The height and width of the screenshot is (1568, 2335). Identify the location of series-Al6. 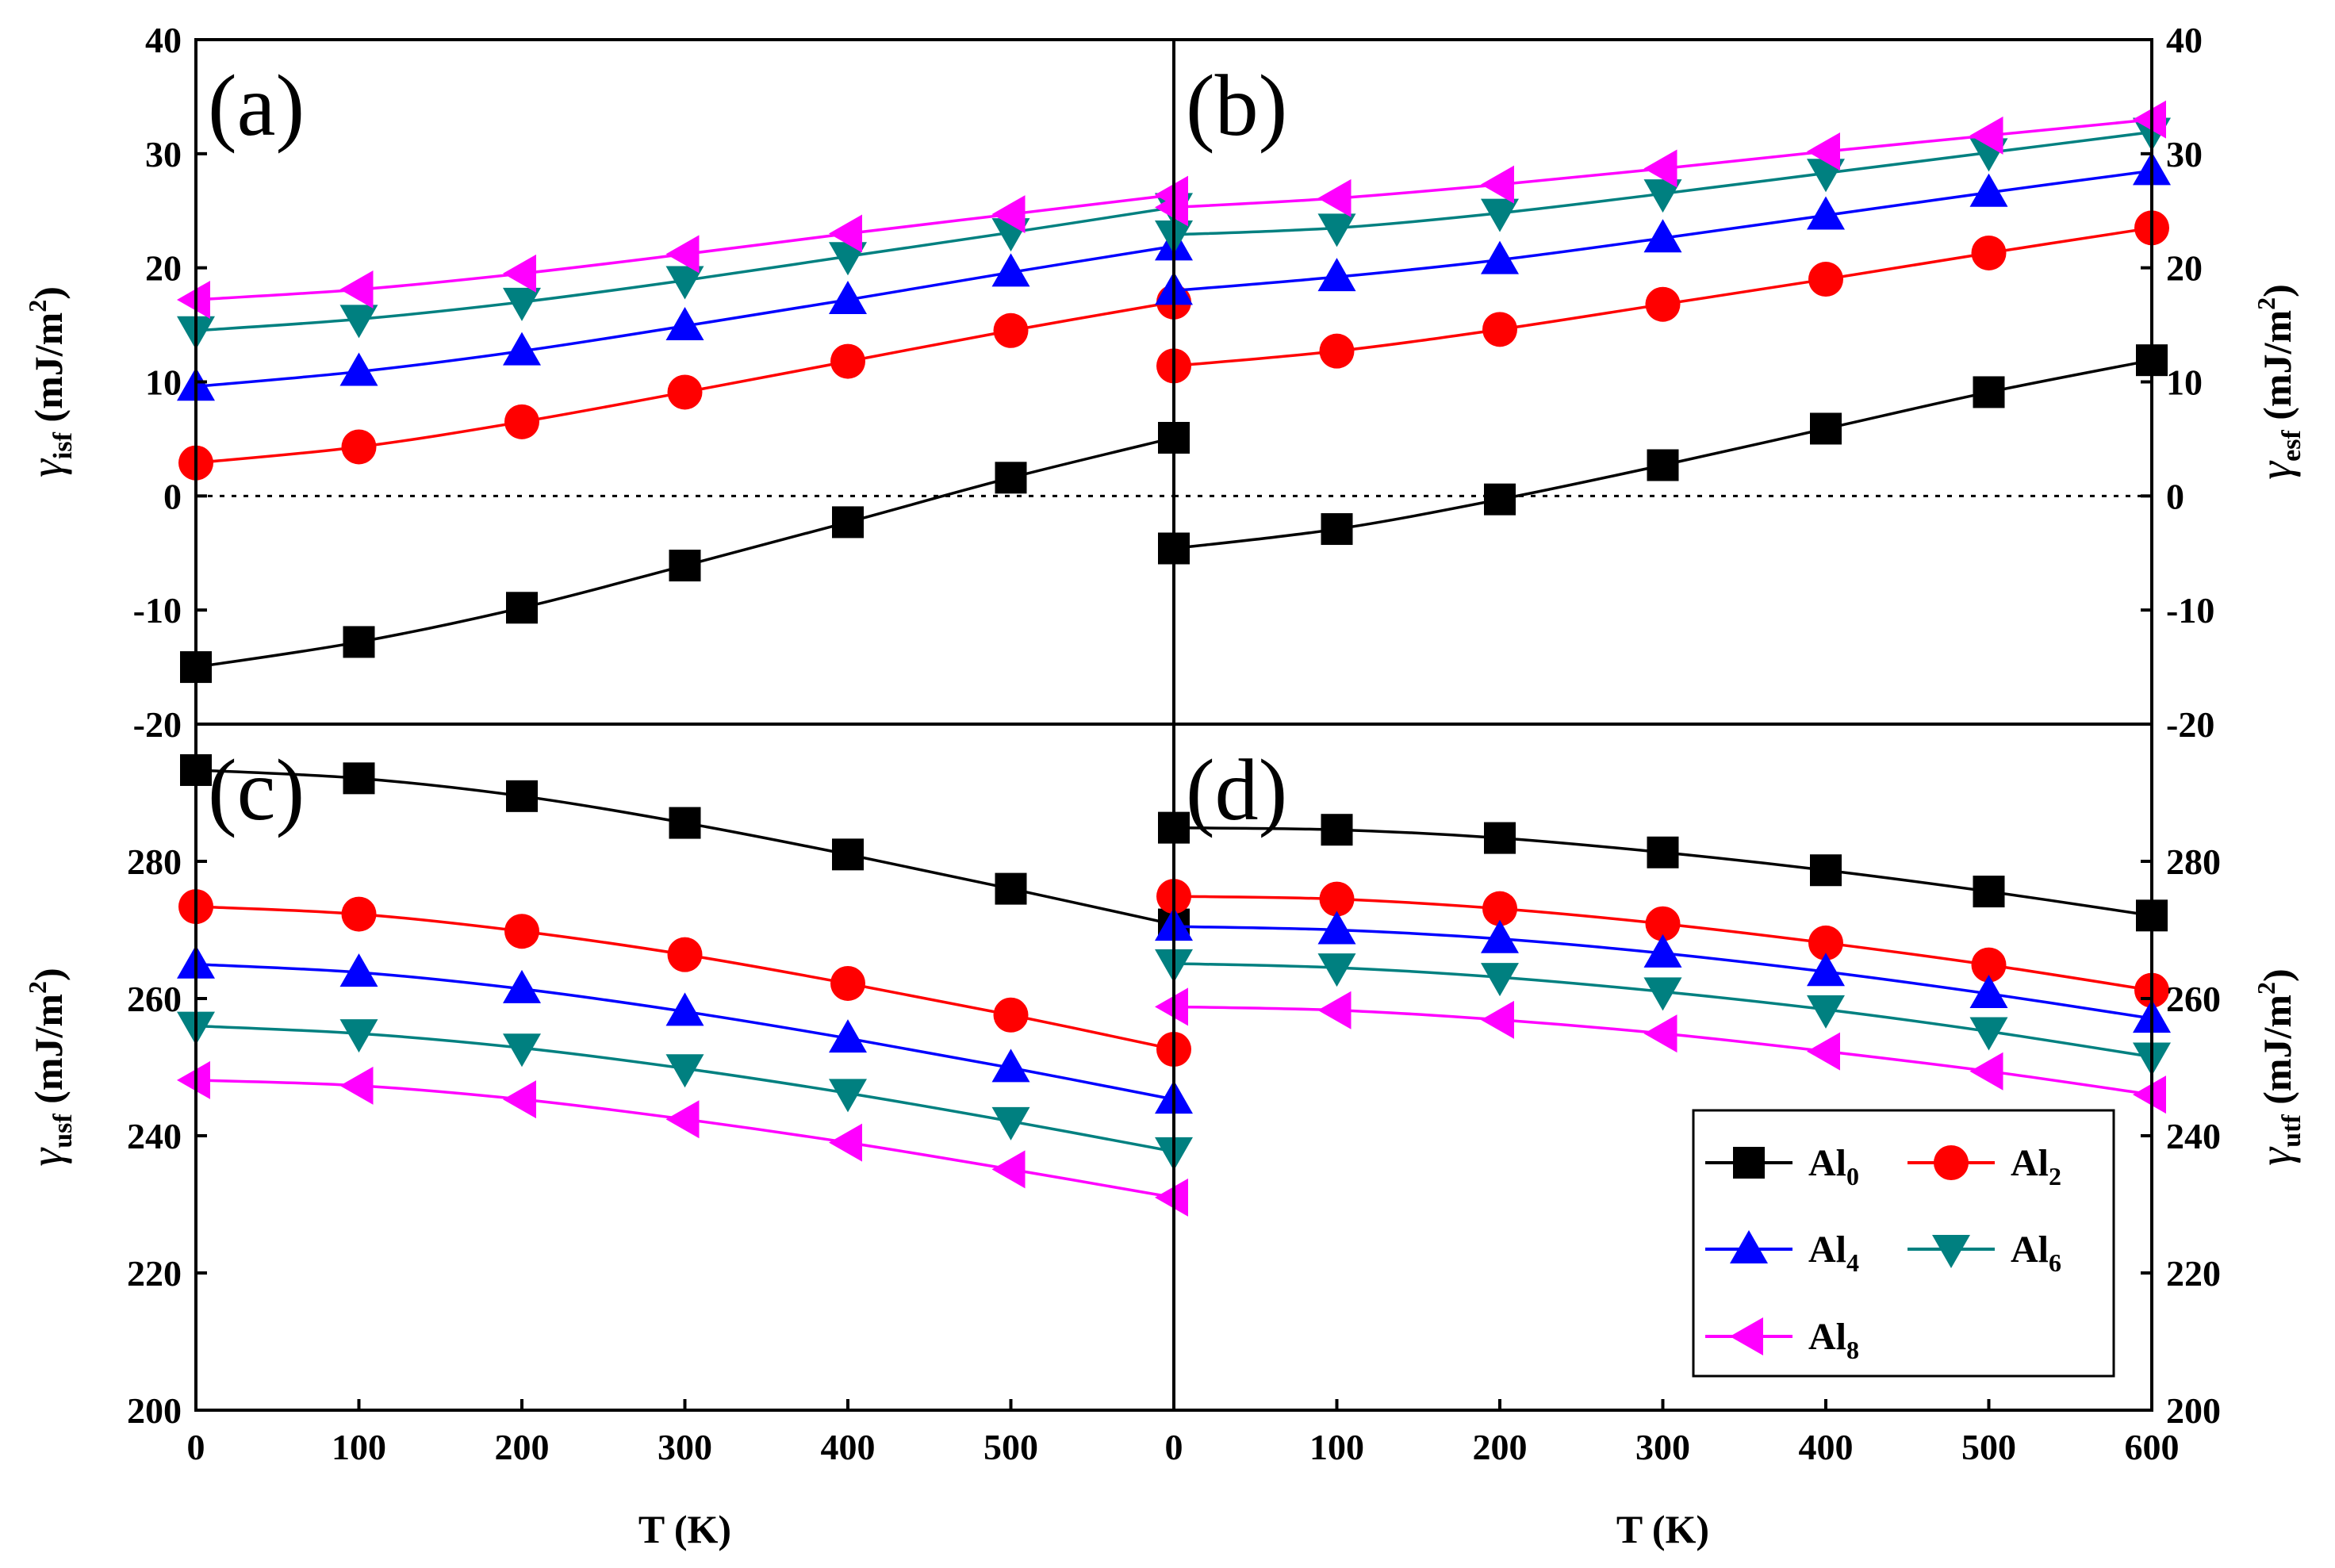
(685, 271).